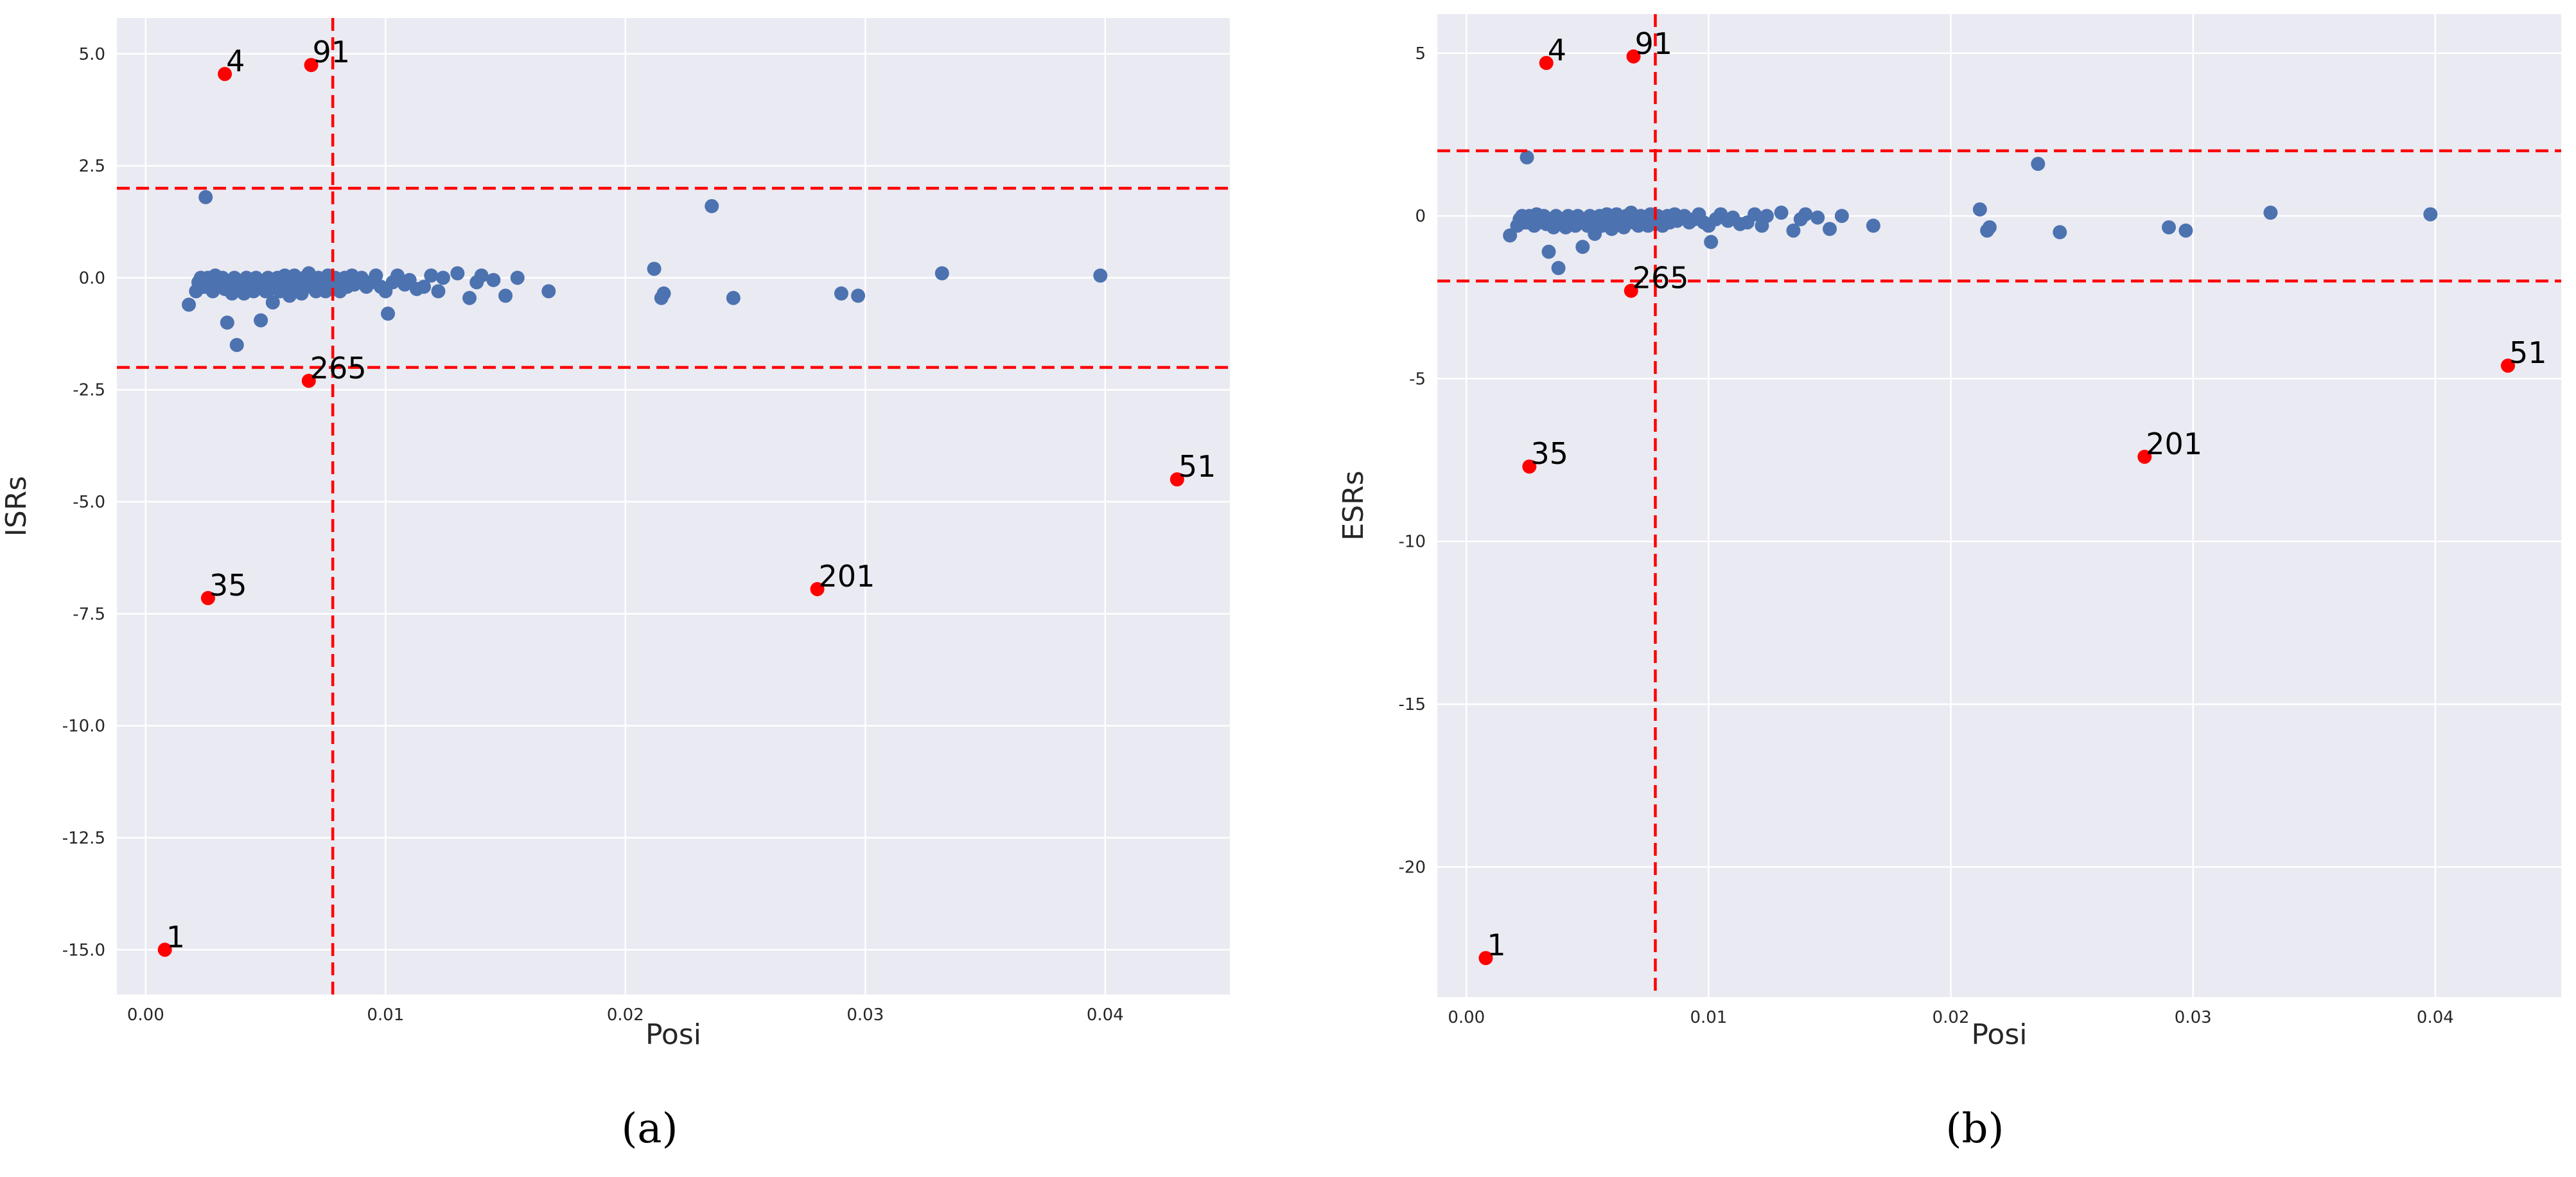 This screenshot has width=2576, height=1177. Describe the element at coordinates (89, 390) in the screenshot. I see `chart-a-y-tick-label: -2.5` at that location.